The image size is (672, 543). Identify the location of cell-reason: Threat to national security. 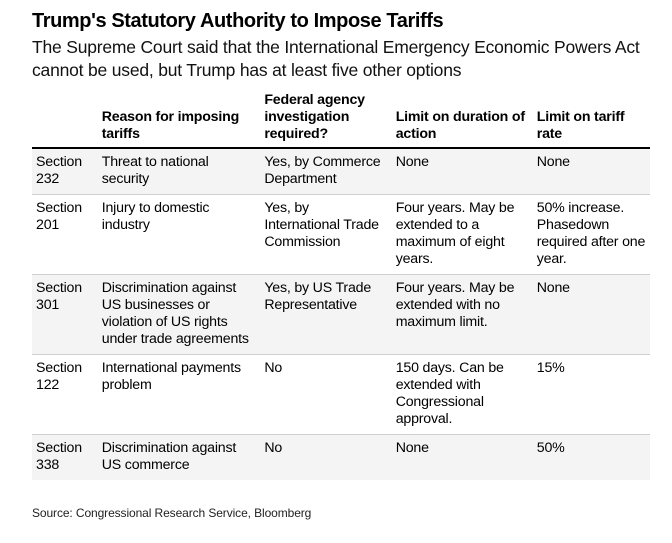
(179, 171).